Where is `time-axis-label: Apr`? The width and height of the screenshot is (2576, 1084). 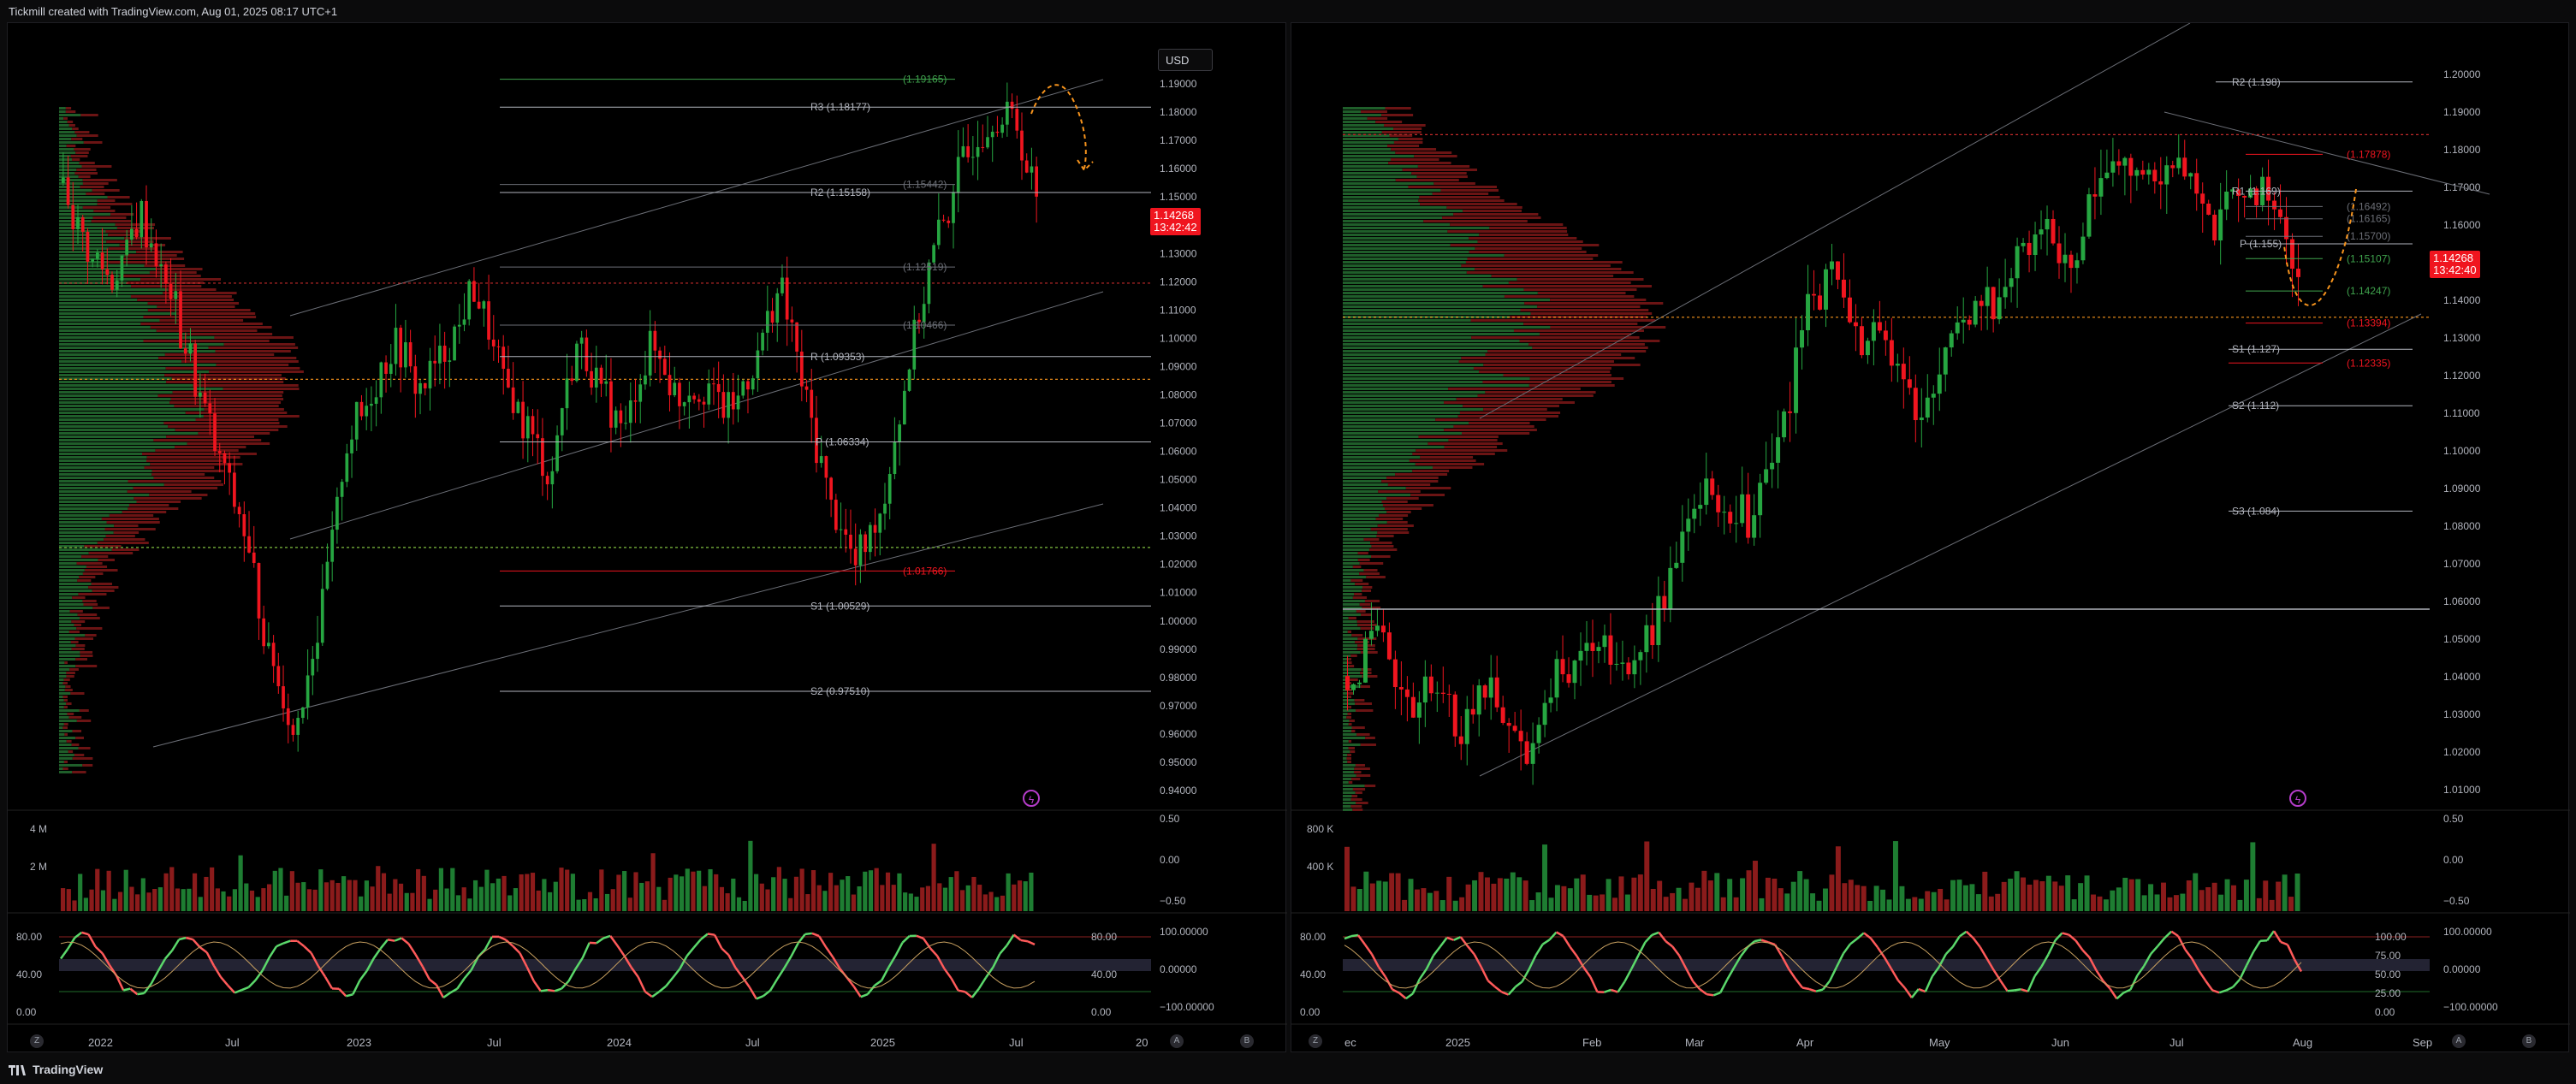 time-axis-label: Apr is located at coordinates (1805, 1042).